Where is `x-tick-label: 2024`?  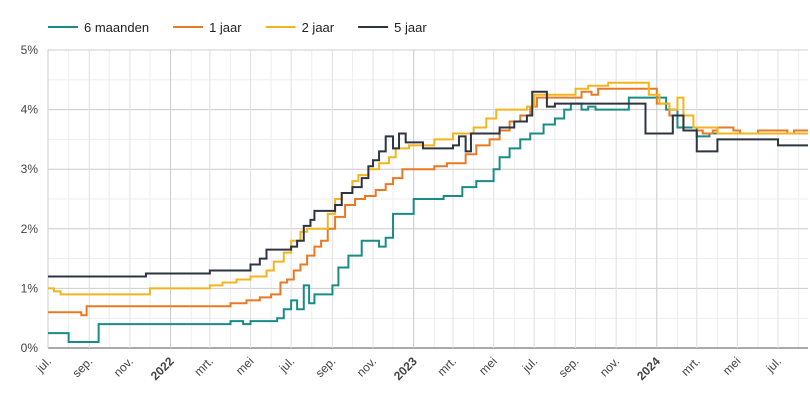 x-tick-label: 2024 is located at coordinates (648, 368).